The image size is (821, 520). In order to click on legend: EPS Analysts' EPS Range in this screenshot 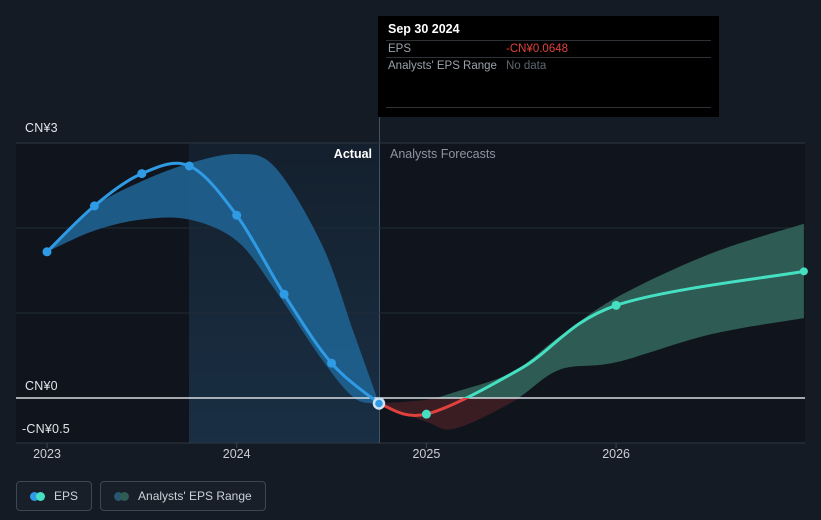, I will do `click(141, 496)`.